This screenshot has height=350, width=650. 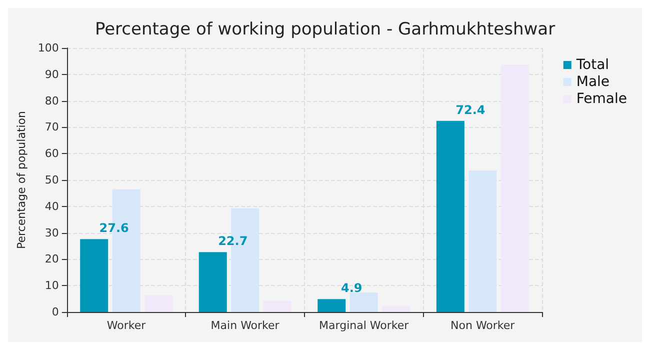 I want to click on y-tick-label: 50, so click(x=51, y=180).